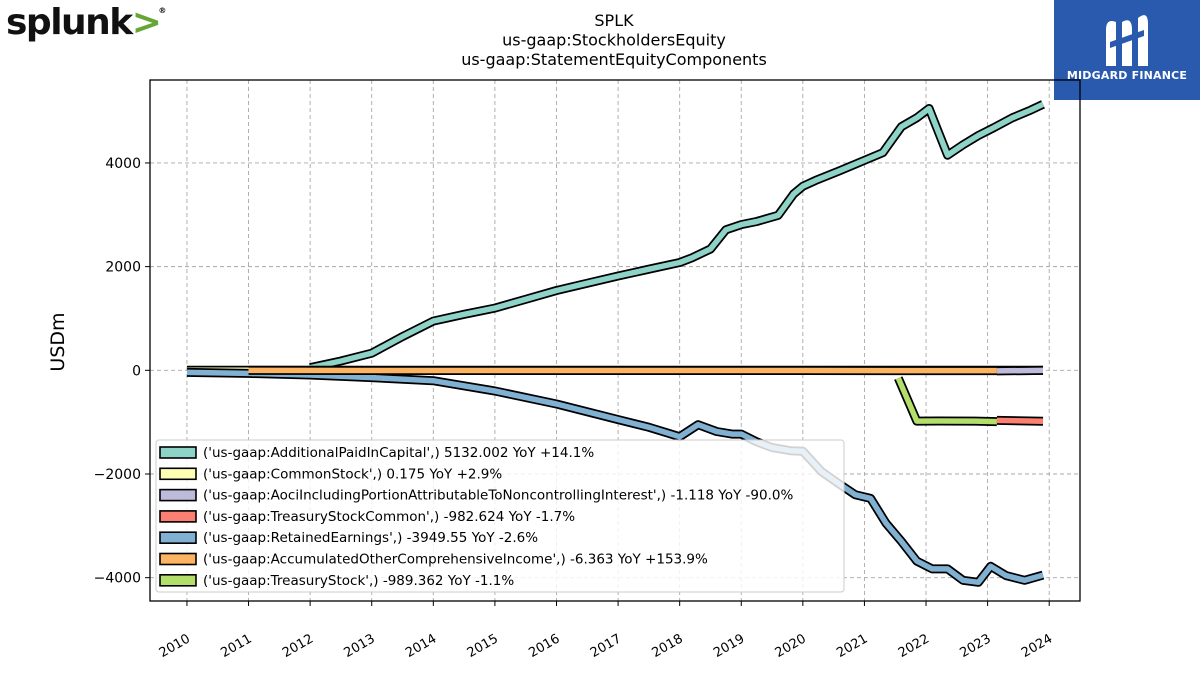 This screenshot has height=675, width=1200. I want to click on y-tick-label-1: −2000, so click(117, 475).